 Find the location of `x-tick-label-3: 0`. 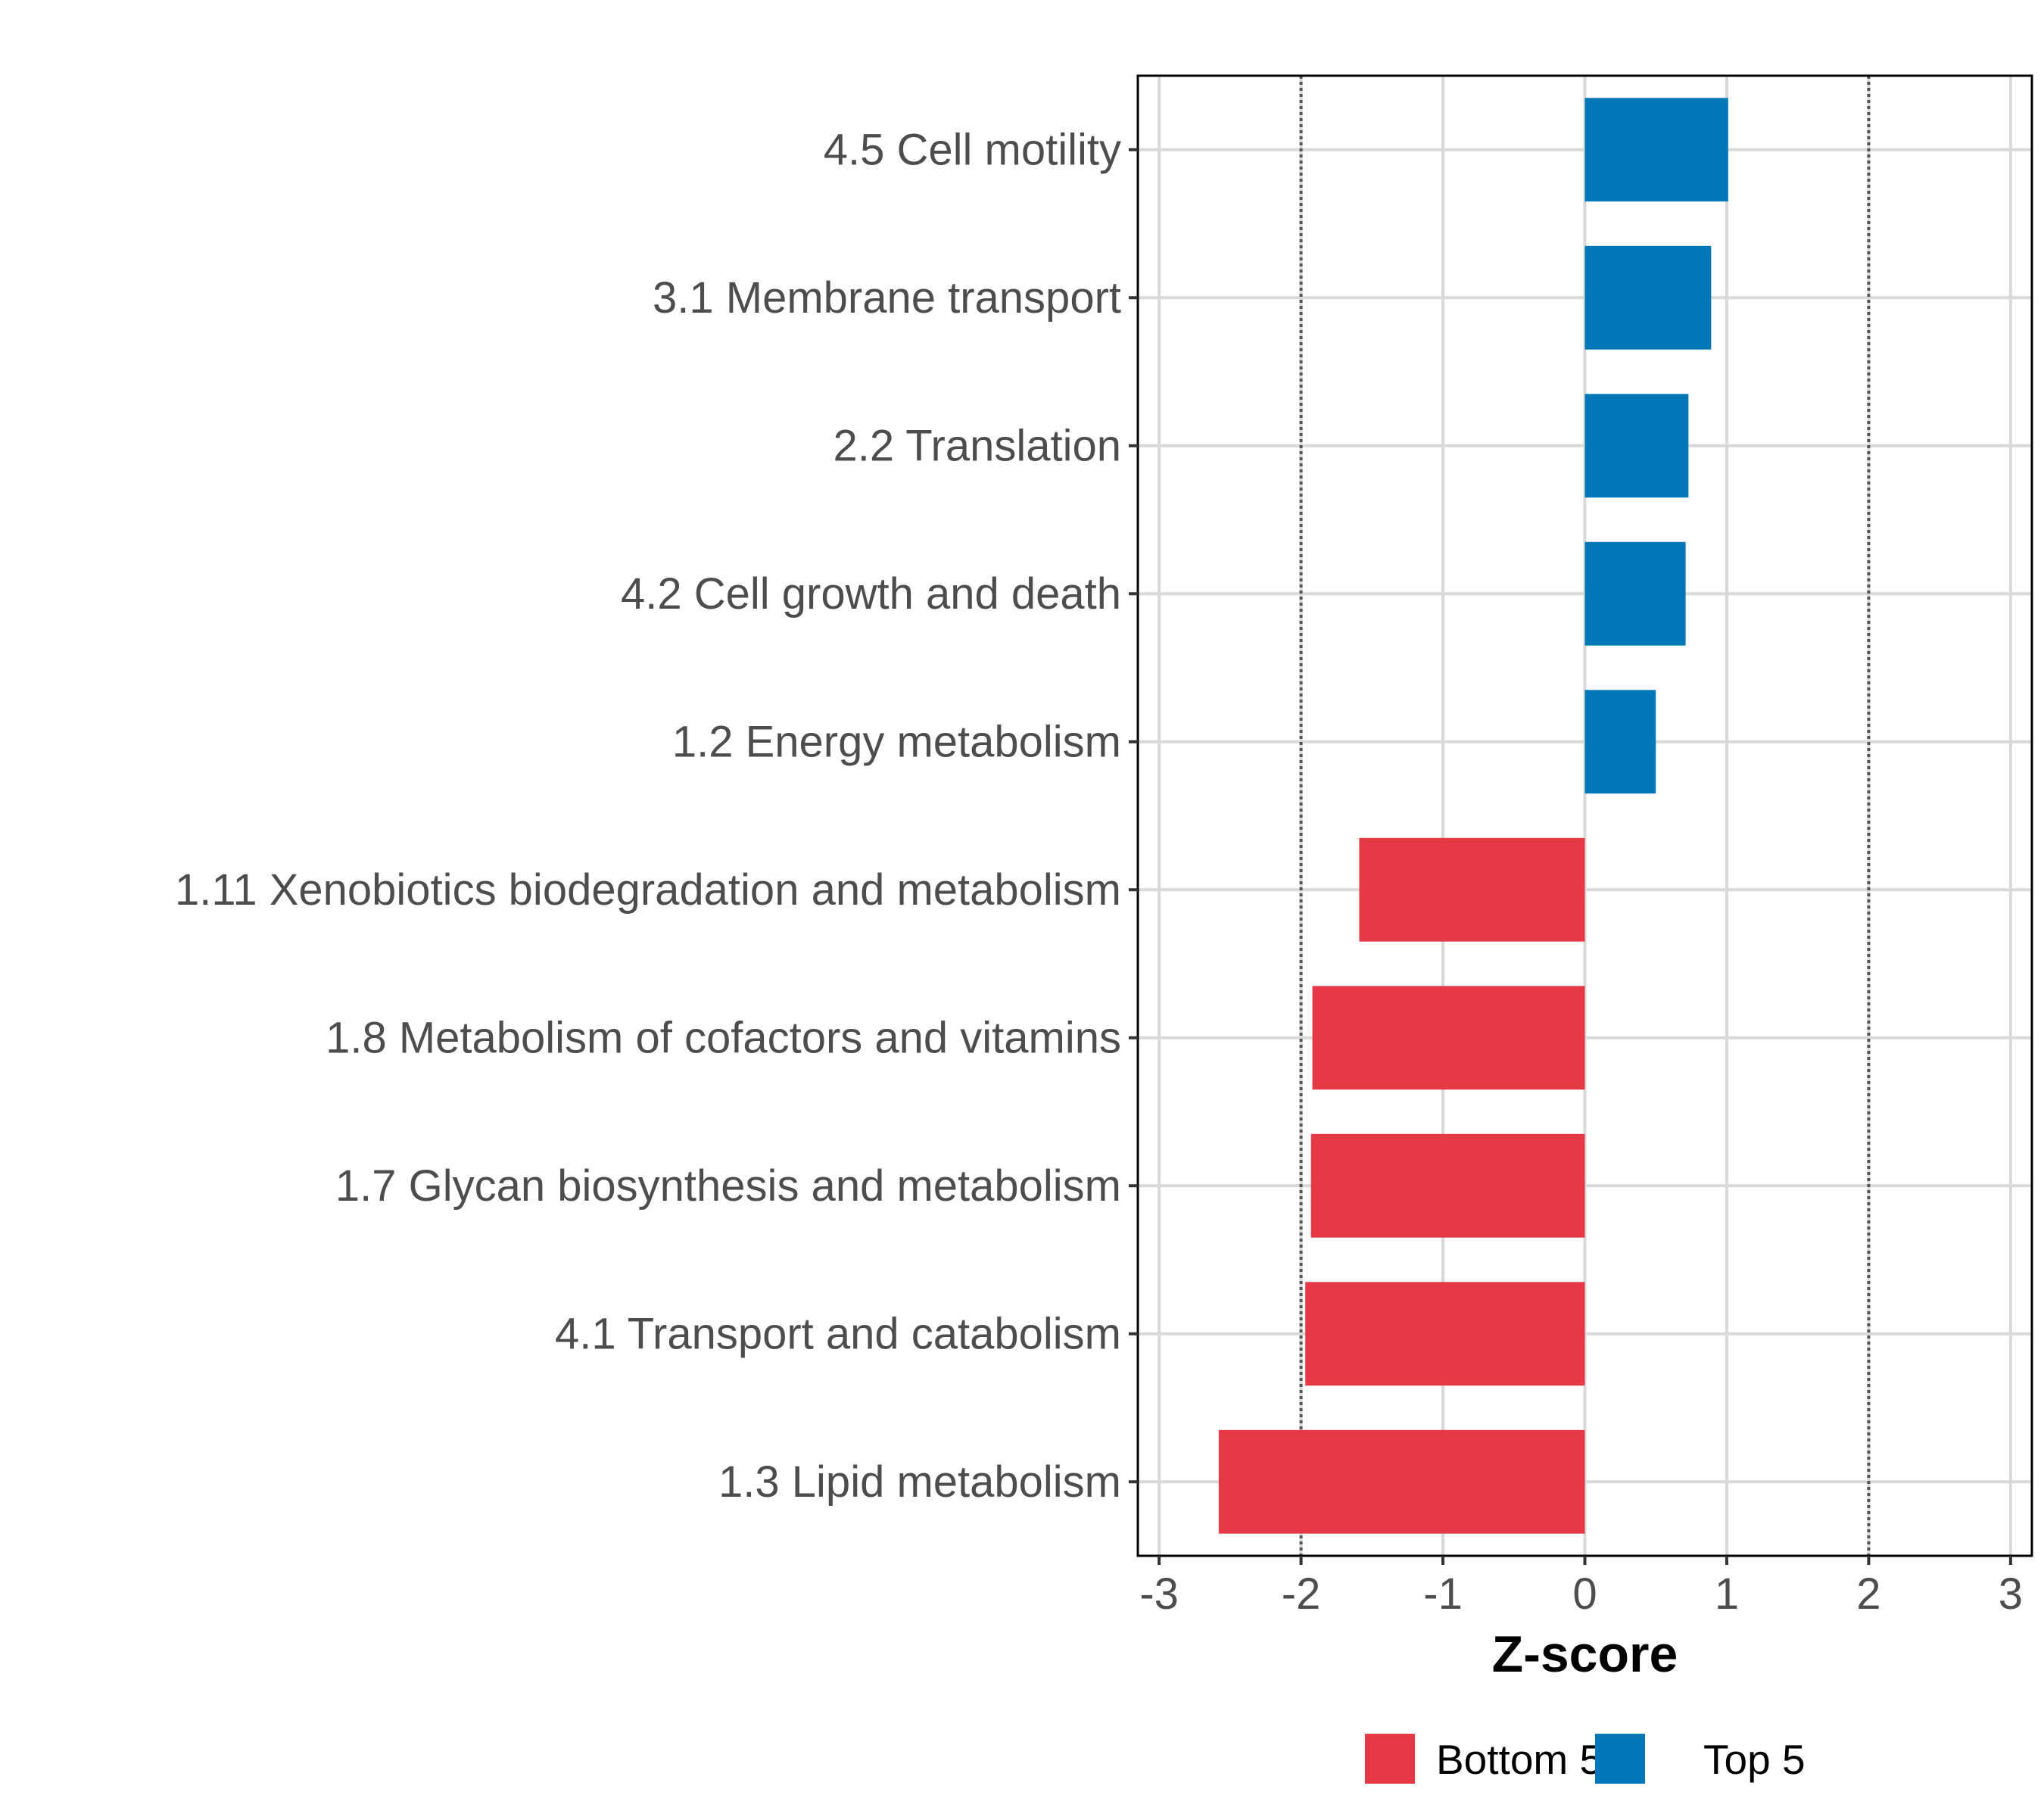

x-tick-label-3: 0 is located at coordinates (1584, 1594).